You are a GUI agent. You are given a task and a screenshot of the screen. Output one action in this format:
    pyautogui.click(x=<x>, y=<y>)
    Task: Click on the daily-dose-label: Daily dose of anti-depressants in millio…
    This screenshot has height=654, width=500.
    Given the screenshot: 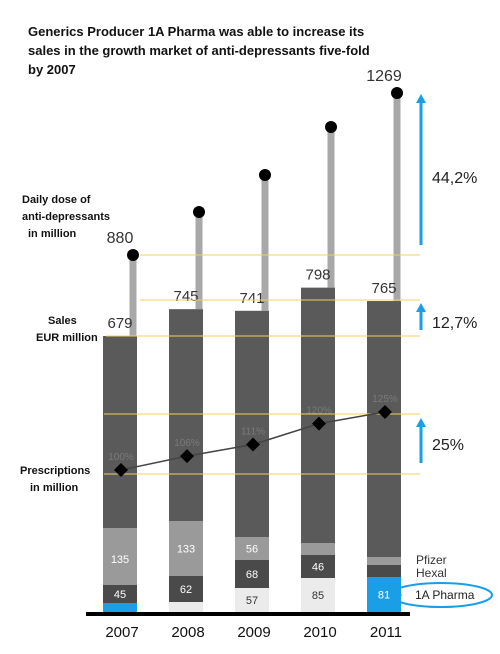 What is the action you would take?
    pyautogui.click(x=66, y=217)
    